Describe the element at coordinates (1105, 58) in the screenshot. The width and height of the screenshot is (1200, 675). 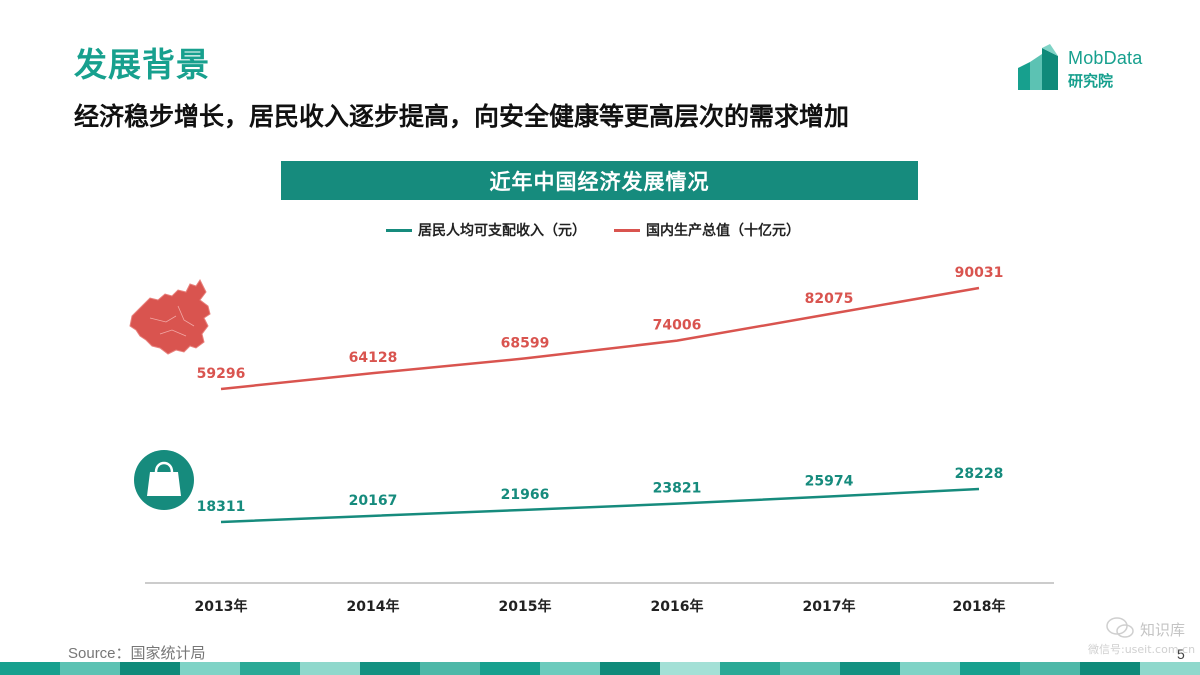
I see `logo-name: MobData` at that location.